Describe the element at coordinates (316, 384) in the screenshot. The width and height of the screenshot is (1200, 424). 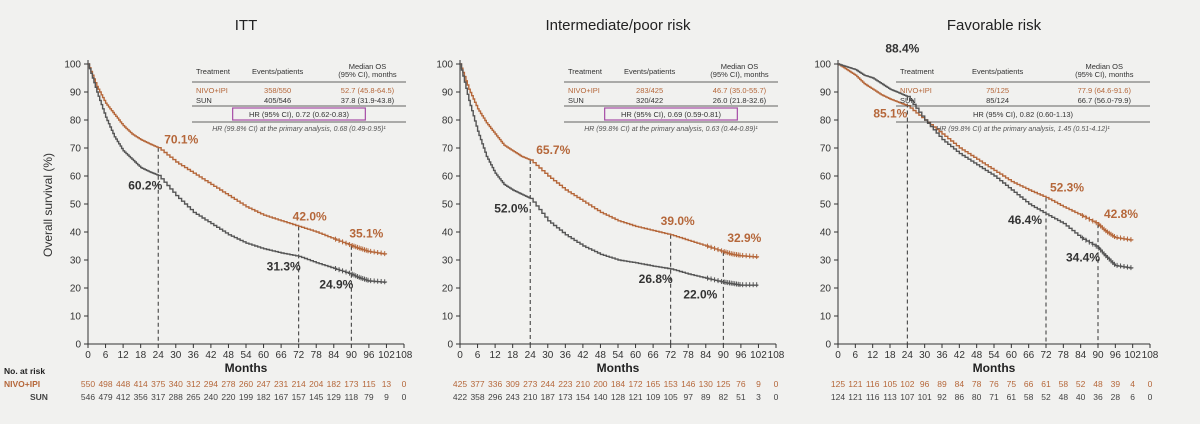
I see `risk-count-nivo: 204` at that location.